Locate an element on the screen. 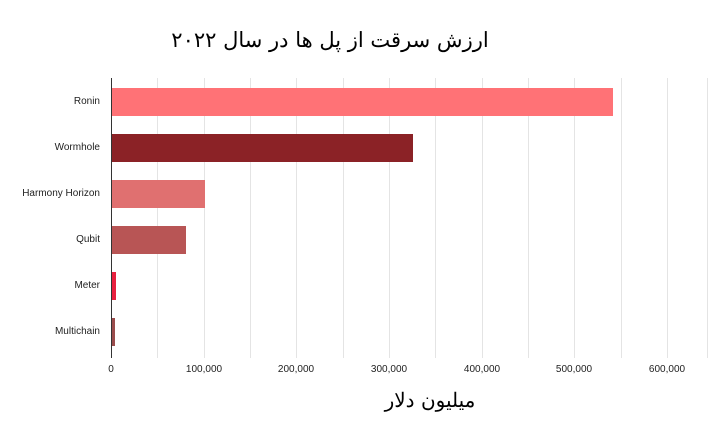 The height and width of the screenshot is (427, 716). y-label-harmony-horizon: Harmony Horizon is located at coordinates (61, 193).